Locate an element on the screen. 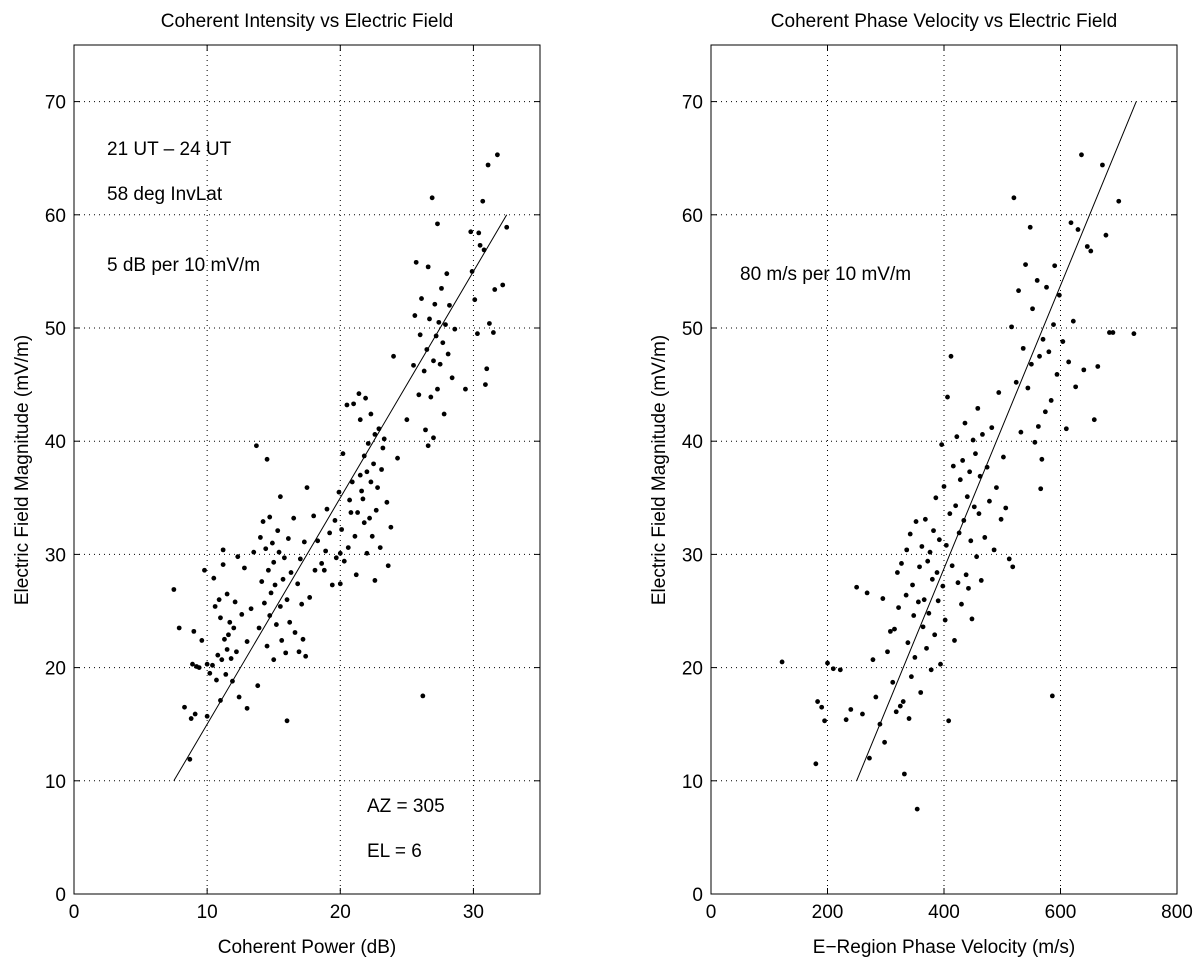  x-tick-label: 20 is located at coordinates (340, 912).